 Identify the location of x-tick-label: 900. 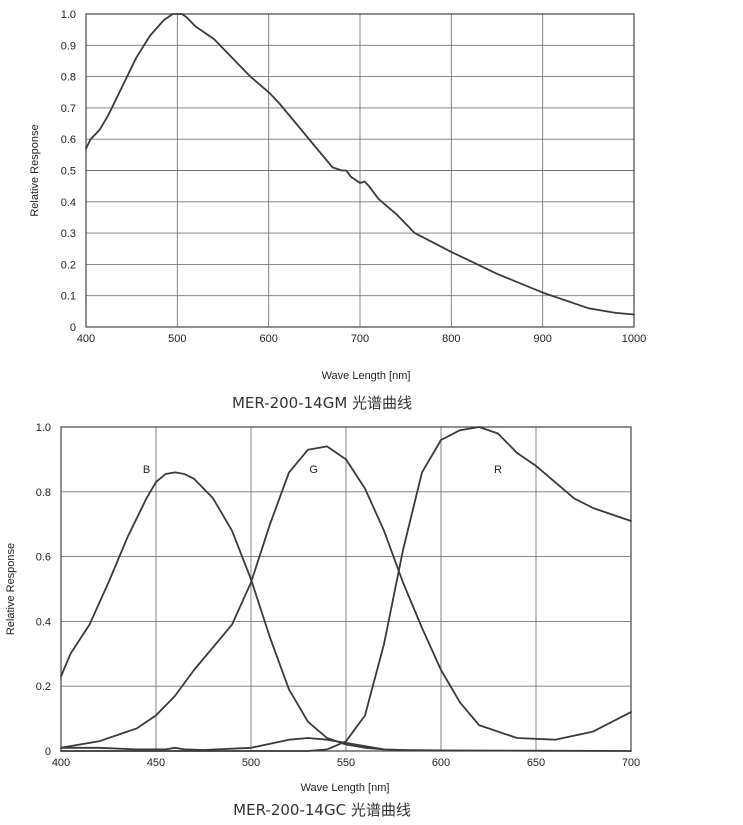
(542, 339).